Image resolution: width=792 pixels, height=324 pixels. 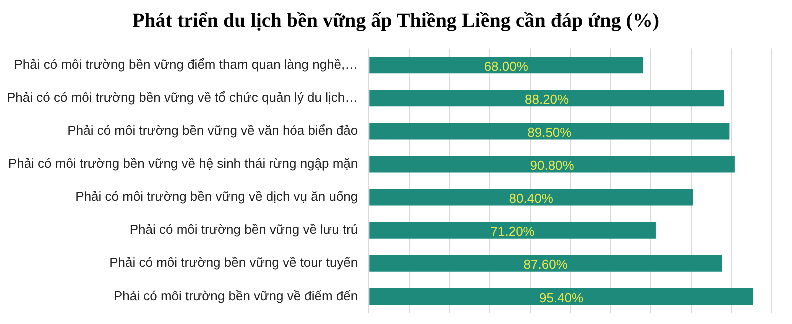 I want to click on data-label: 95.40%, so click(x=562, y=298).